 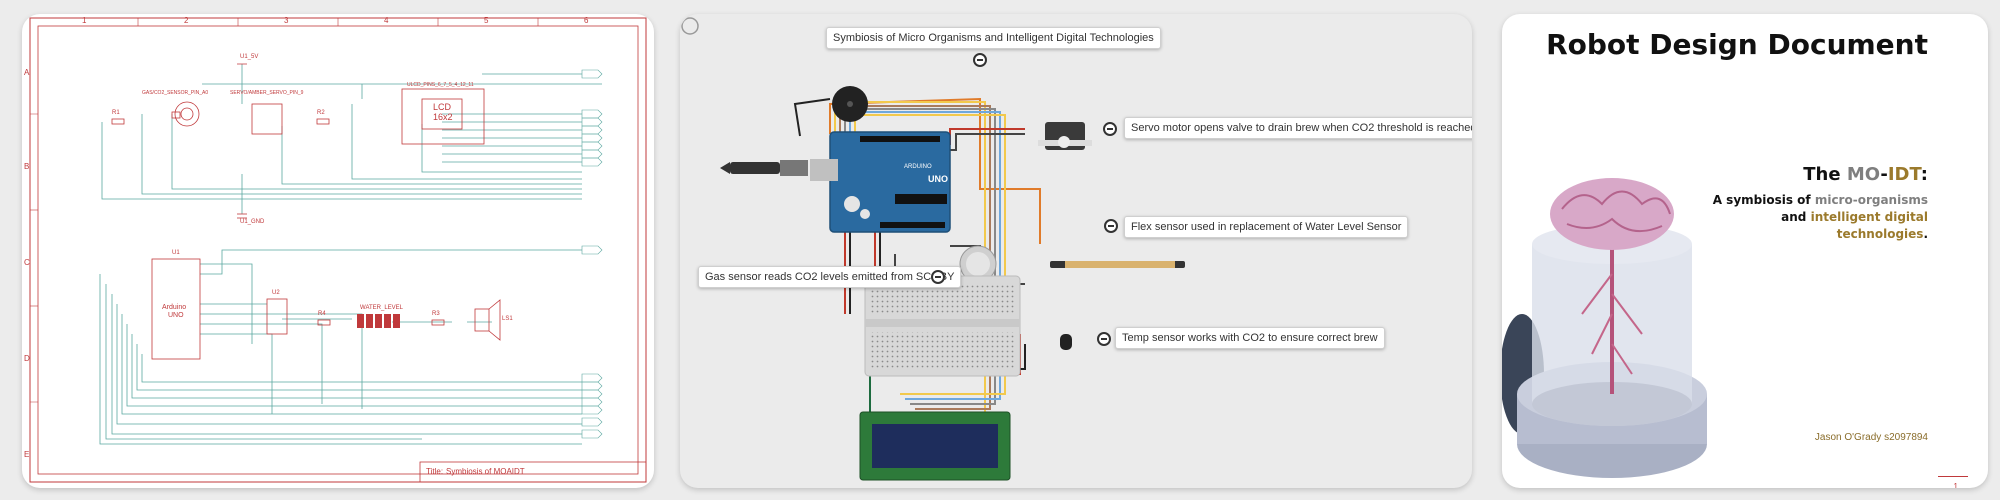 I want to click on row-letter-c: C, so click(x=27, y=262).